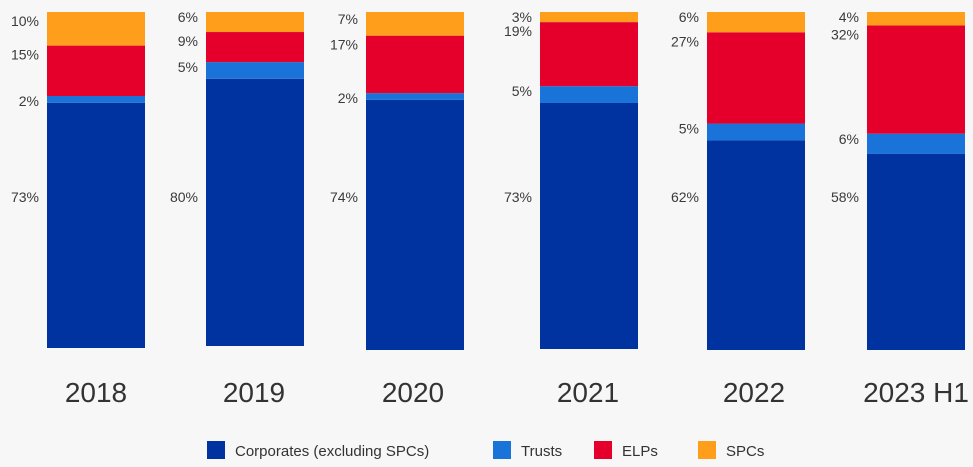  I want to click on pct-label-2022-elps: 27%, so click(685, 41).